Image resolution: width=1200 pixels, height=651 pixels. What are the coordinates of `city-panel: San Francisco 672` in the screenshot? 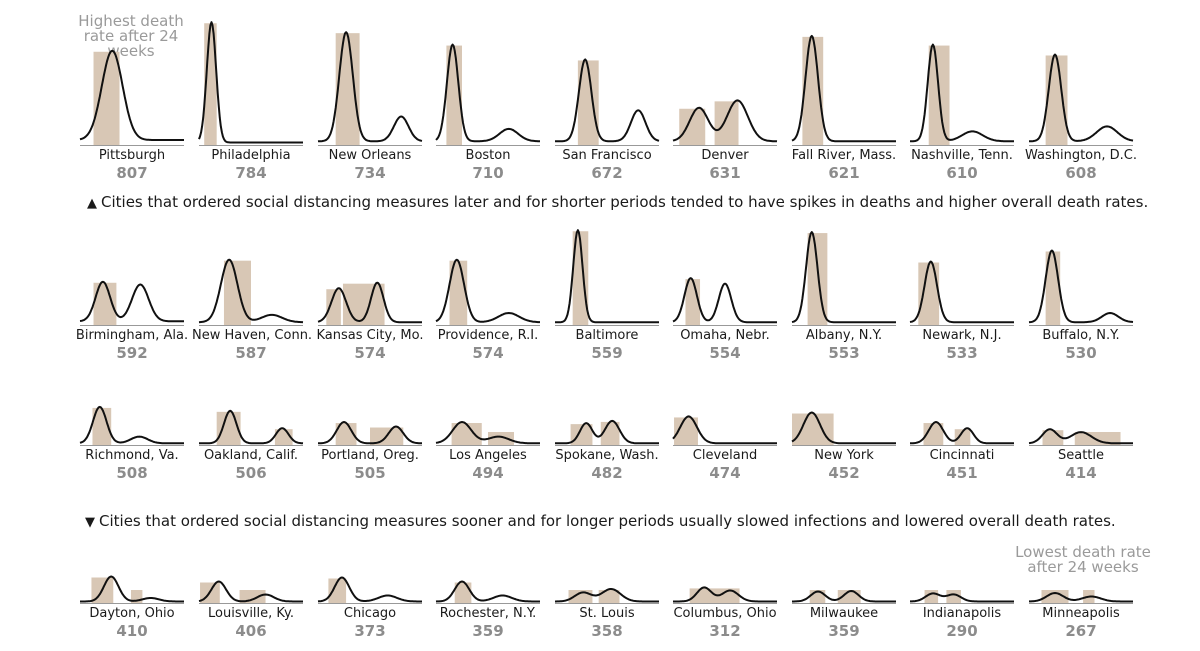 It's located at (607, 99).